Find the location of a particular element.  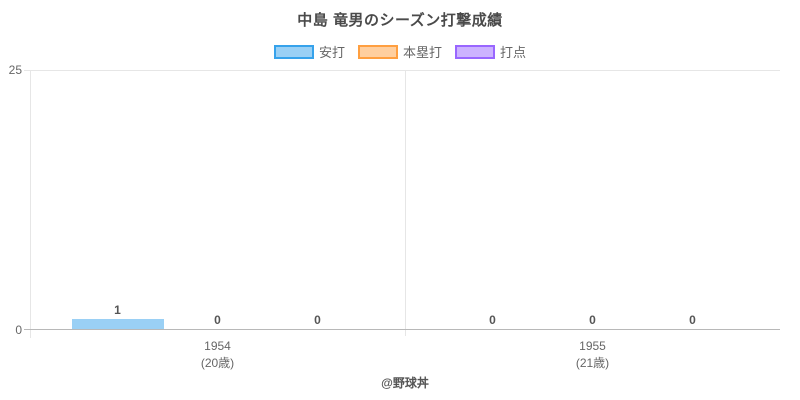

legend-swatch-homeruns is located at coordinates (377, 51).